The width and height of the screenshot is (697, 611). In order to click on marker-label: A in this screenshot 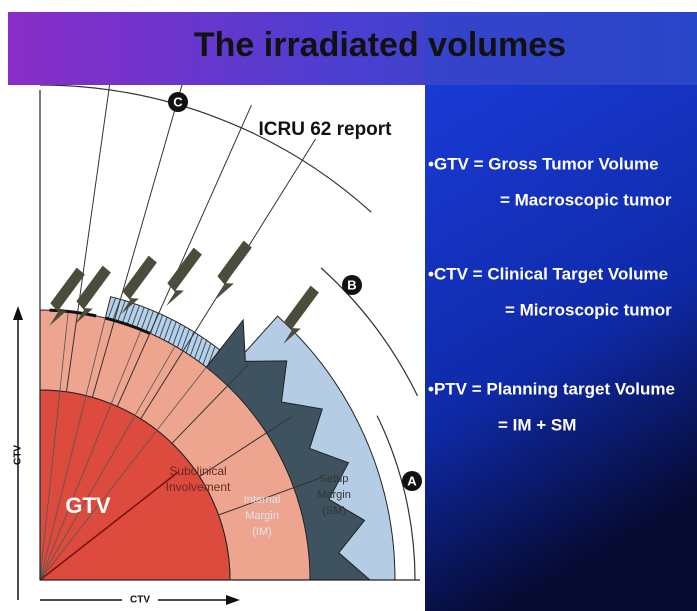, I will do `click(412, 480)`.